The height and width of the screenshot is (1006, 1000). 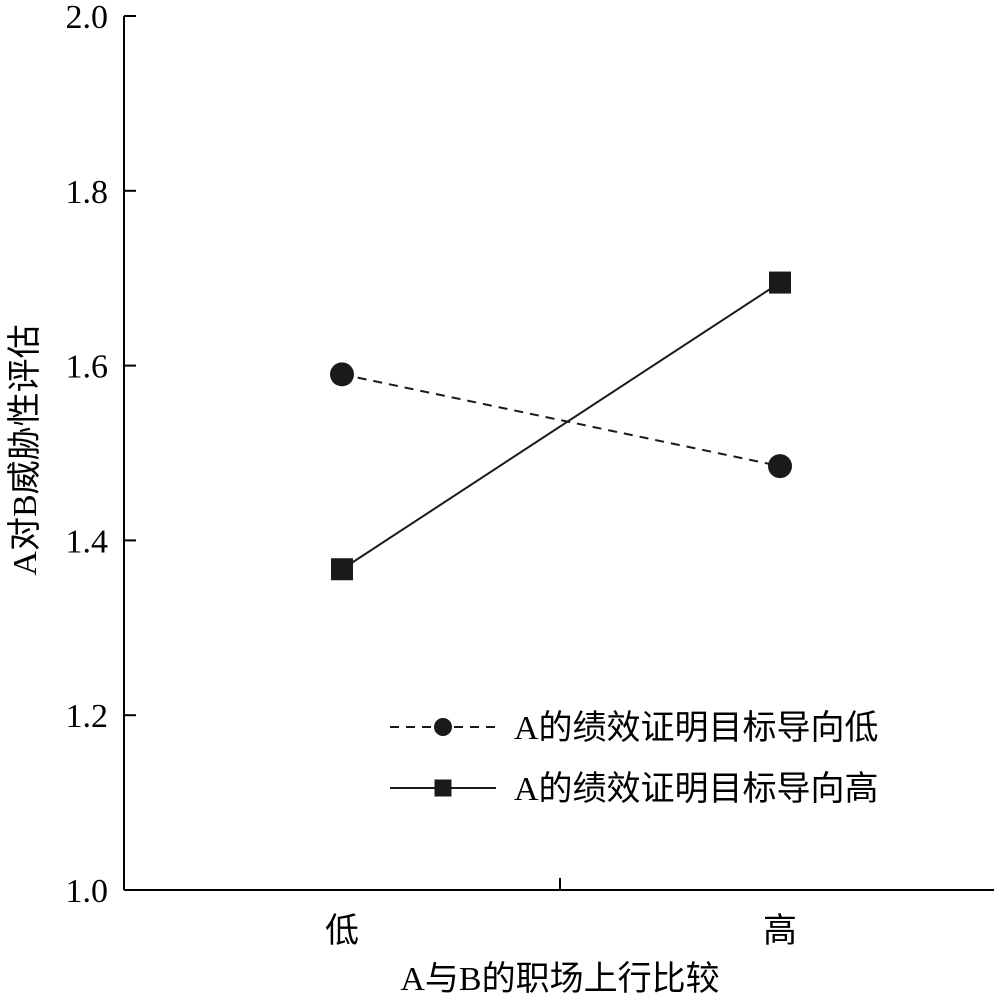 I want to click on legend: A的绩效证明目标导向低 A的绩效证明目标导向高, so click(x=634, y=758).